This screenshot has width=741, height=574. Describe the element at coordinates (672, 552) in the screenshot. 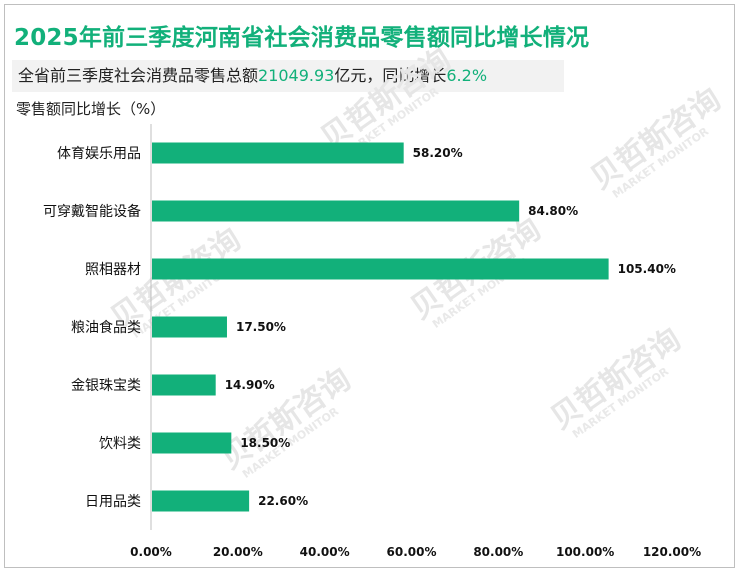

I see `x-tick-label: 120.00%` at that location.